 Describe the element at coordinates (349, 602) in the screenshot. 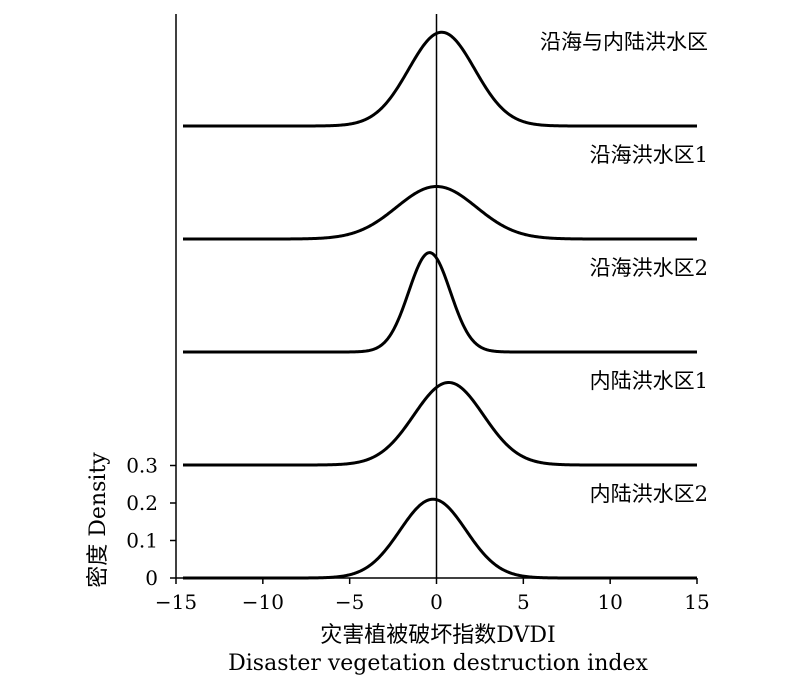

I see `x-tick-label: −5` at that location.